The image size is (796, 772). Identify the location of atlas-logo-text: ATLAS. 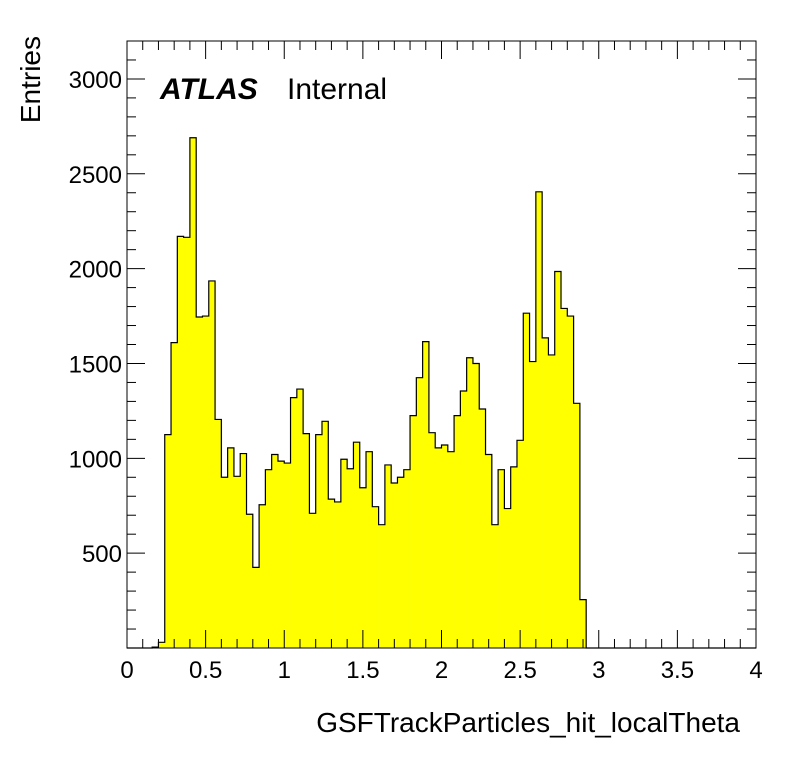
(208, 89).